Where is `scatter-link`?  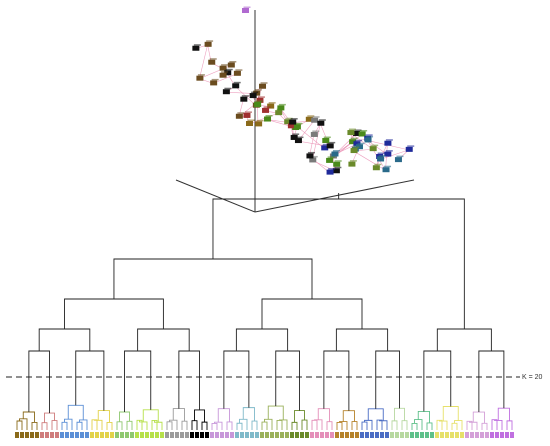 scatter-link is located at coordinates (377, 147).